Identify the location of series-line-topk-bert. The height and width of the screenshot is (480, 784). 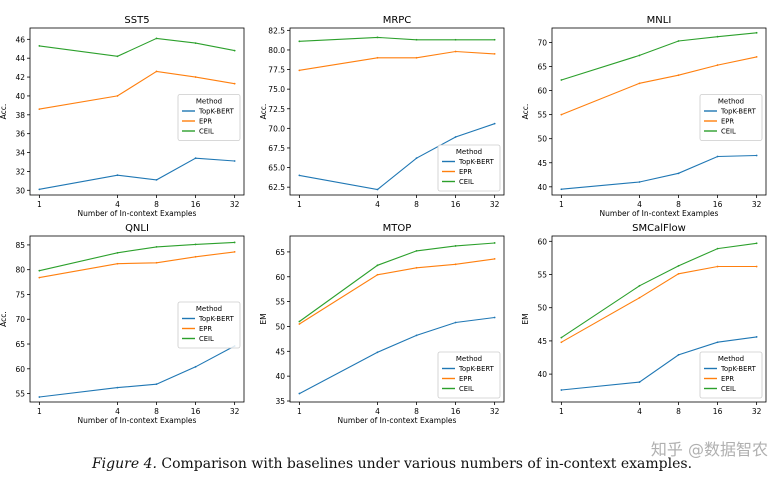
(659, 172).